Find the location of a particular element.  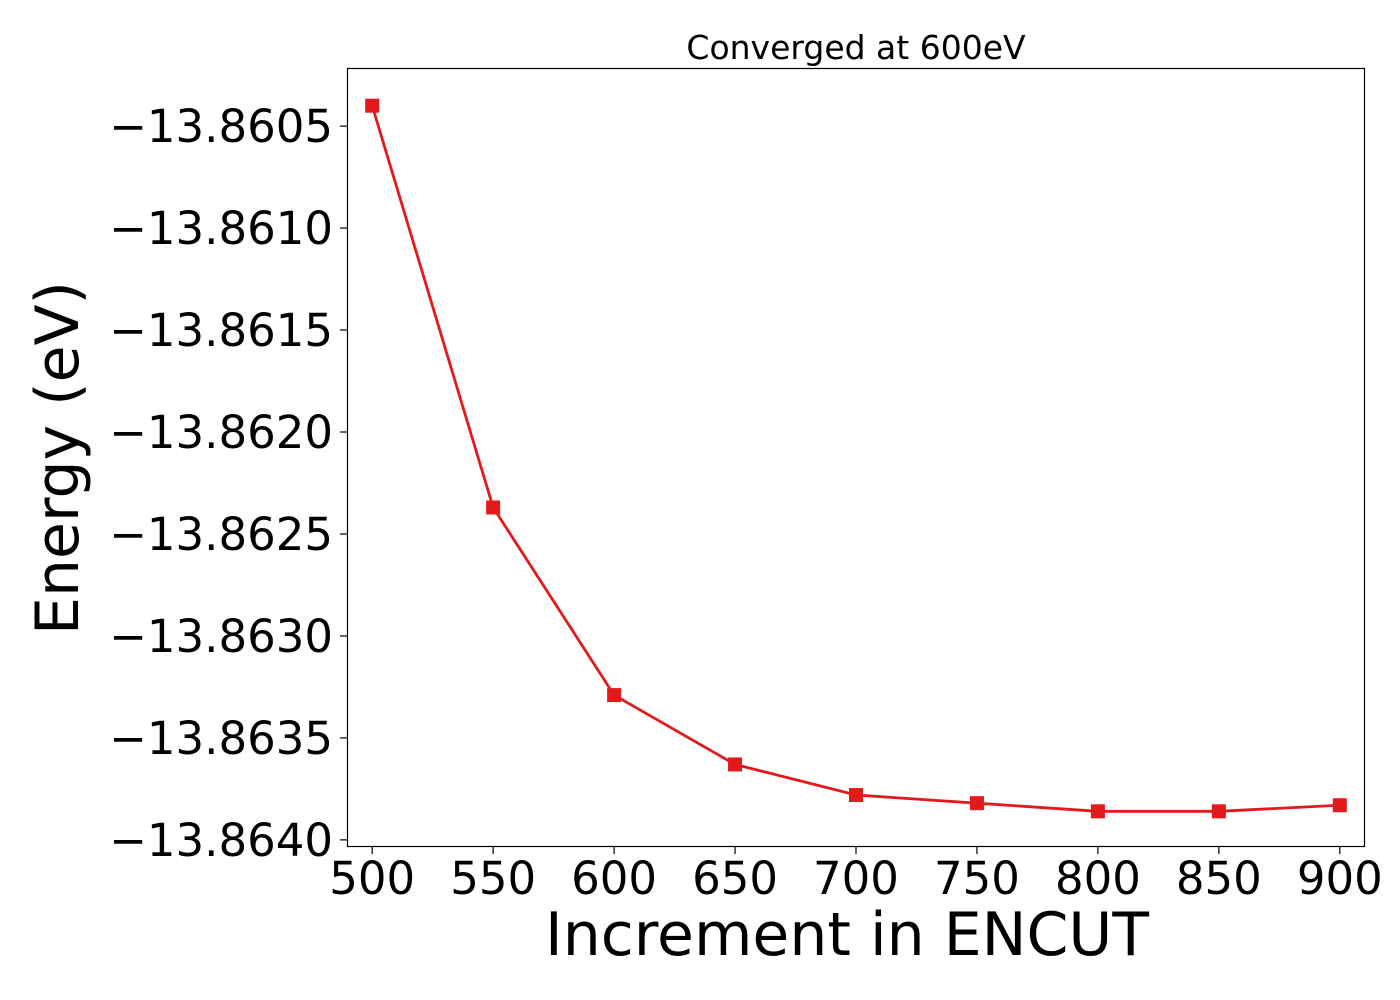

y-tick-label: −13.8640 is located at coordinates (221, 840).